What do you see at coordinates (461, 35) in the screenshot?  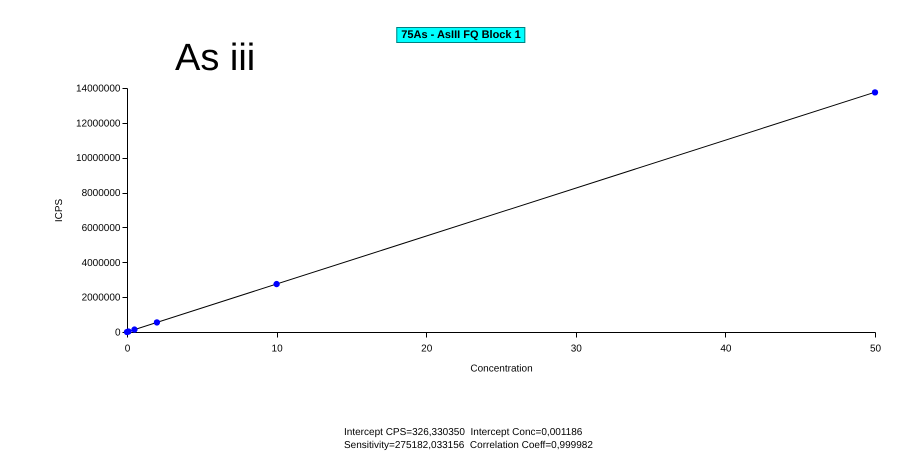 I see `chart-title: 75As - AsIII FQ Block 1` at bounding box center [461, 35].